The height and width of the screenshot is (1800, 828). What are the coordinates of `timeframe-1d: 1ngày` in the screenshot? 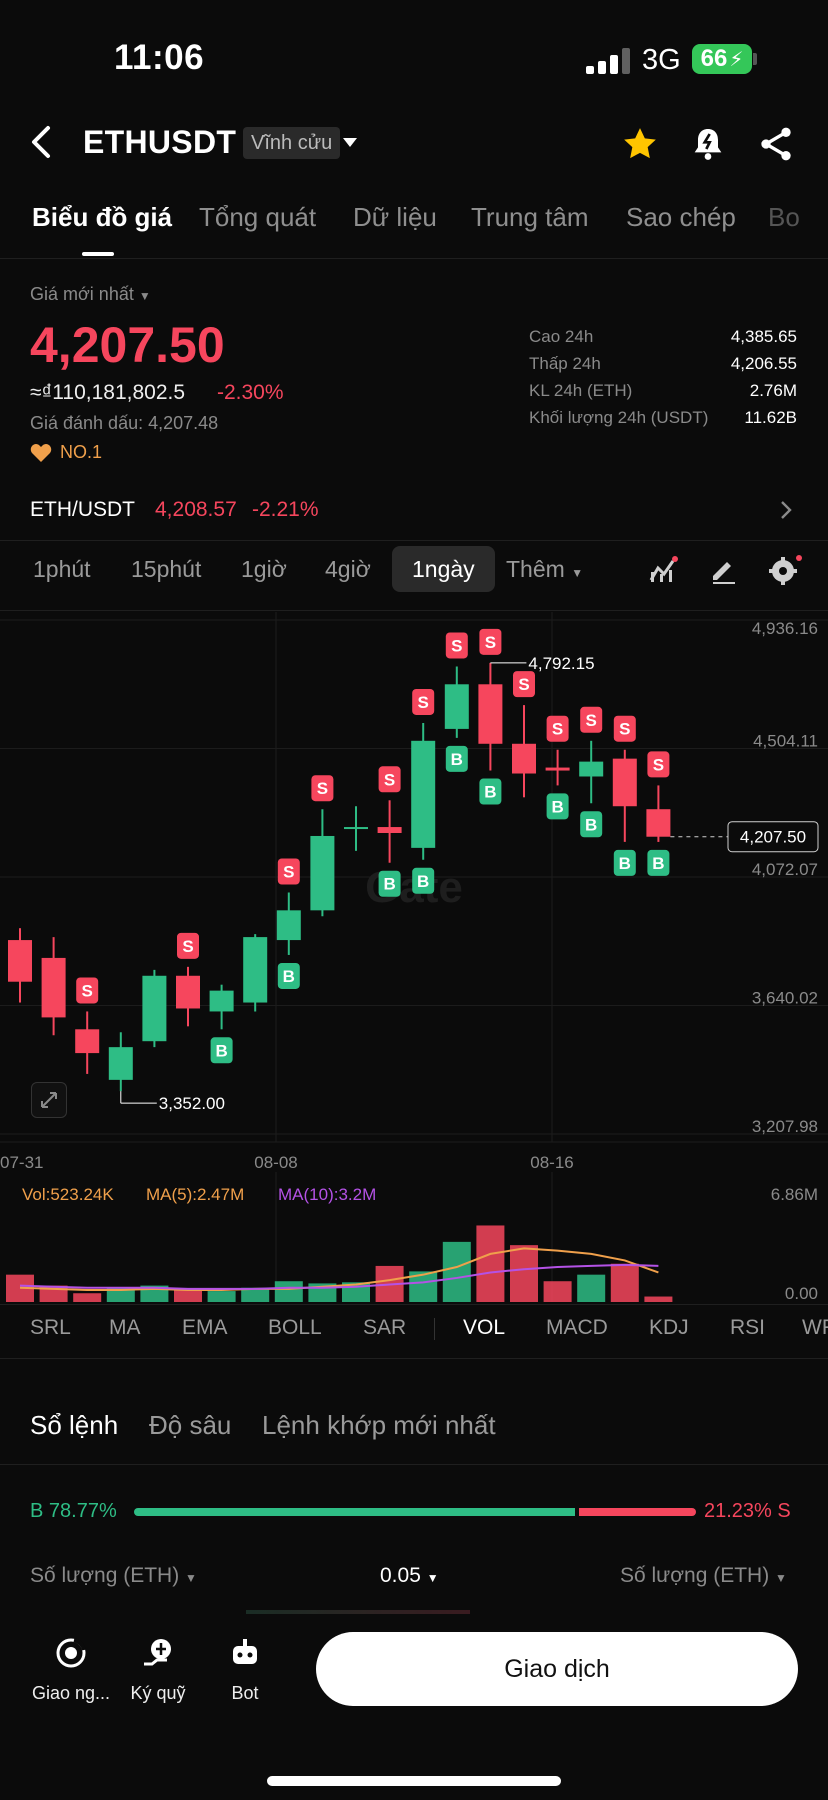 It's located at (443, 569).